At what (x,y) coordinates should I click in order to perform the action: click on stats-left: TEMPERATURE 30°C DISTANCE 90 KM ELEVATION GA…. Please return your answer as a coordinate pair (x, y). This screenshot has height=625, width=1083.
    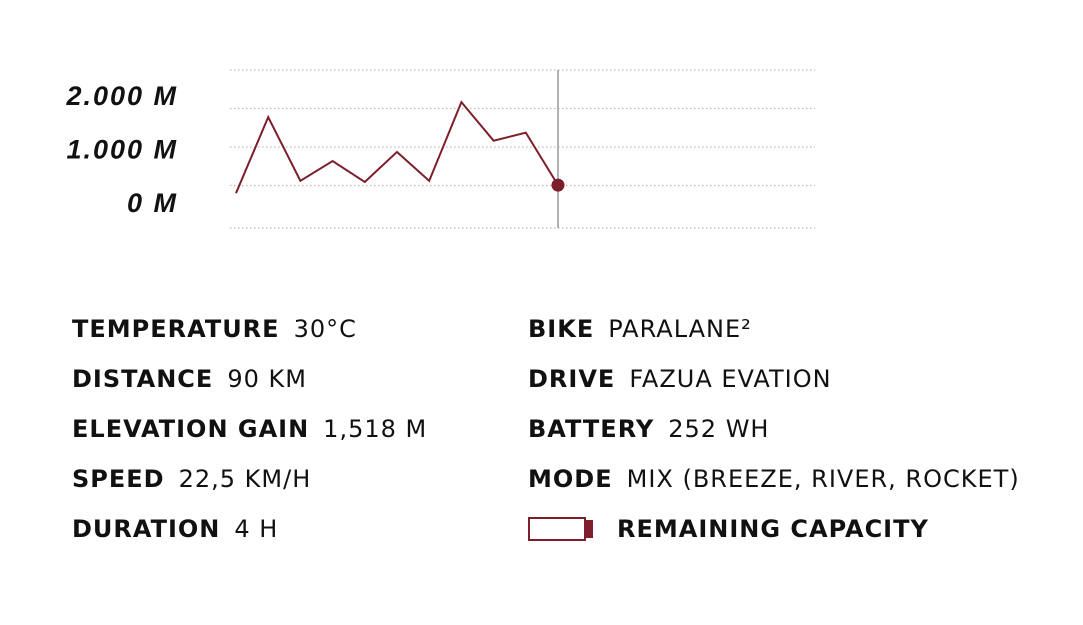
    Looking at the image, I should click on (249, 435).